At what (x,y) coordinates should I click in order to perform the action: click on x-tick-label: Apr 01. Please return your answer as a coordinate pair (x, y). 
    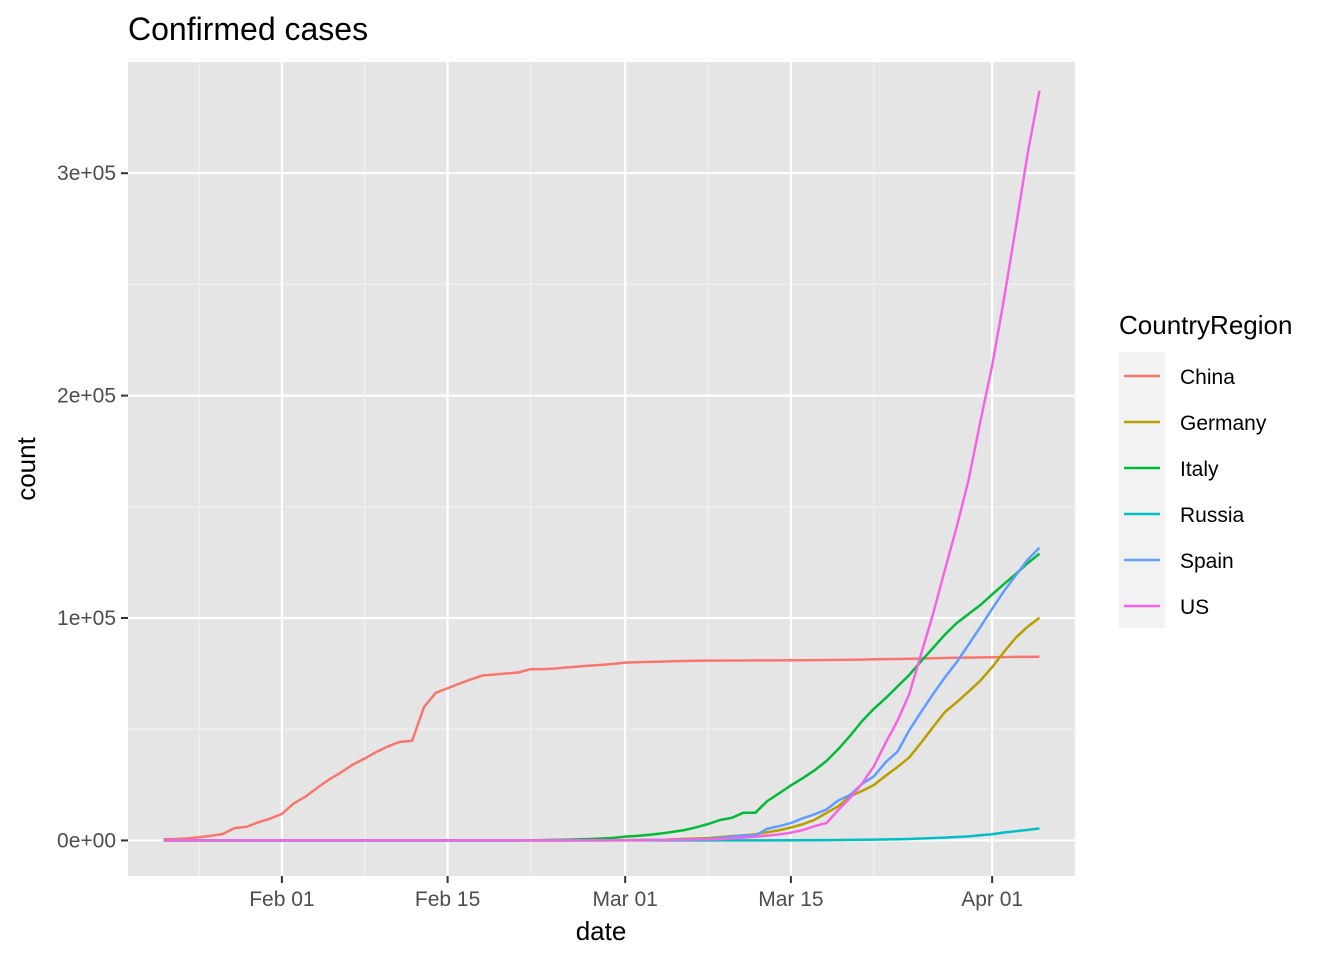
    Looking at the image, I should click on (992, 899).